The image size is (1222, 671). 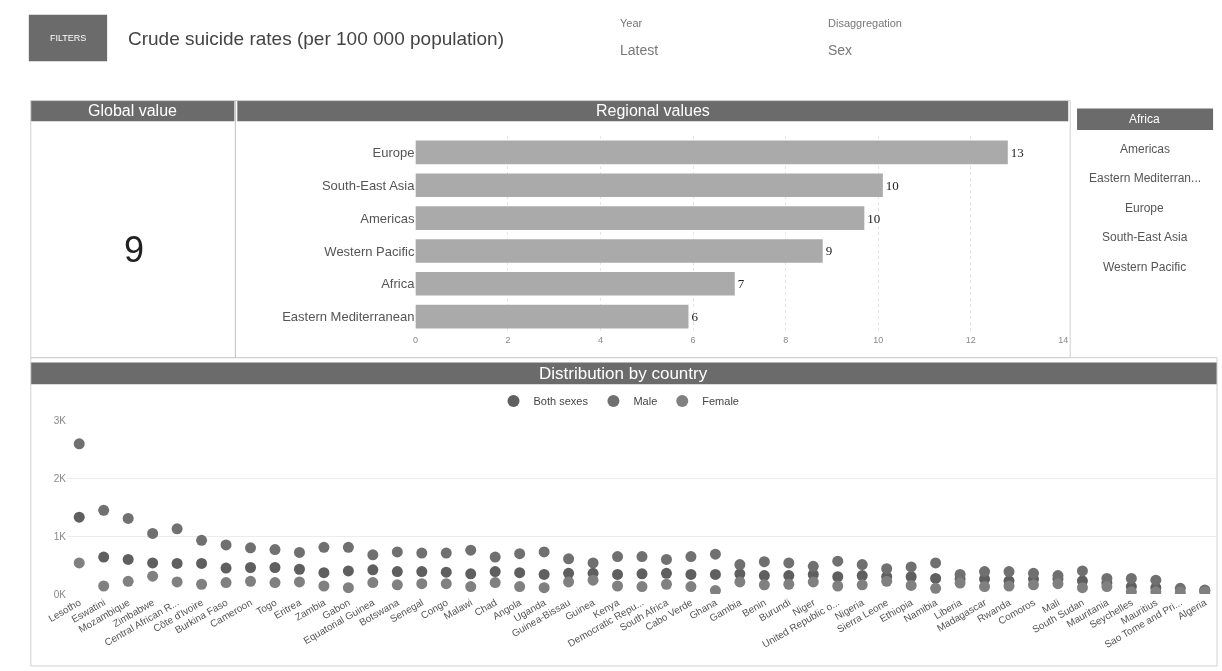 I want to click on y-tick-label: 2K, so click(x=60, y=478).